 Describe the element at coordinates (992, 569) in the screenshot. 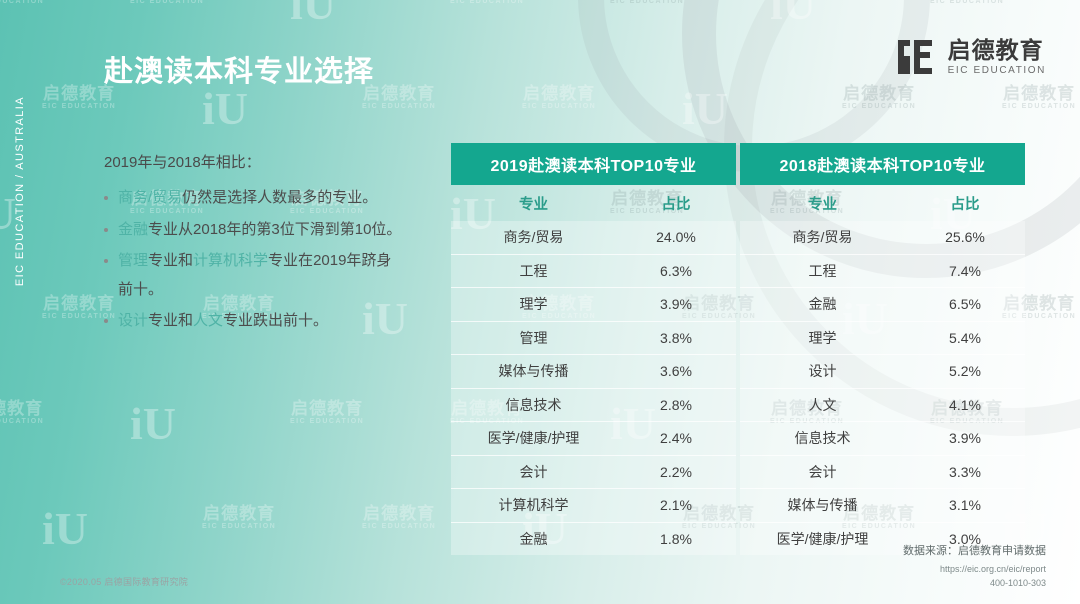

I see `footer-url: https://eic.org.cn/eic/report` at that location.